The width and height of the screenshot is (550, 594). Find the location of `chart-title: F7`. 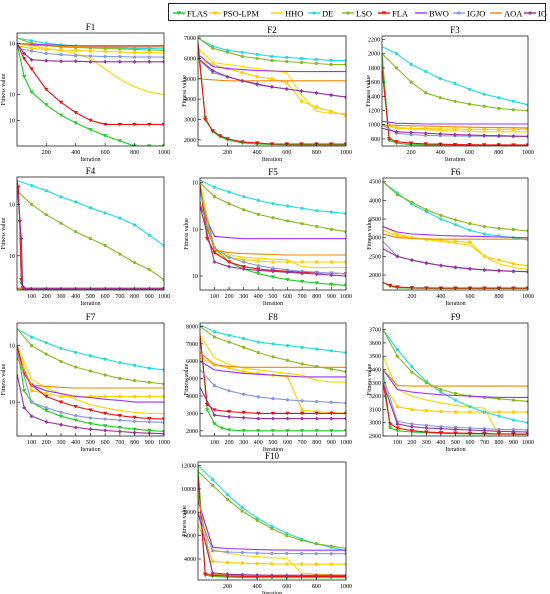

chart-title: F7 is located at coordinates (91, 317).